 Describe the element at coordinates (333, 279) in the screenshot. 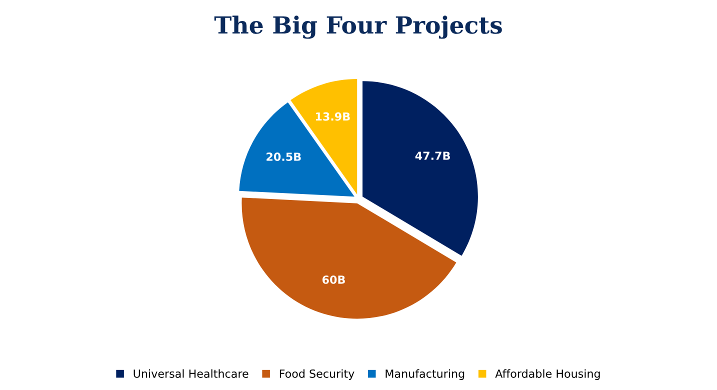

I see `data-label: 60B` at that location.